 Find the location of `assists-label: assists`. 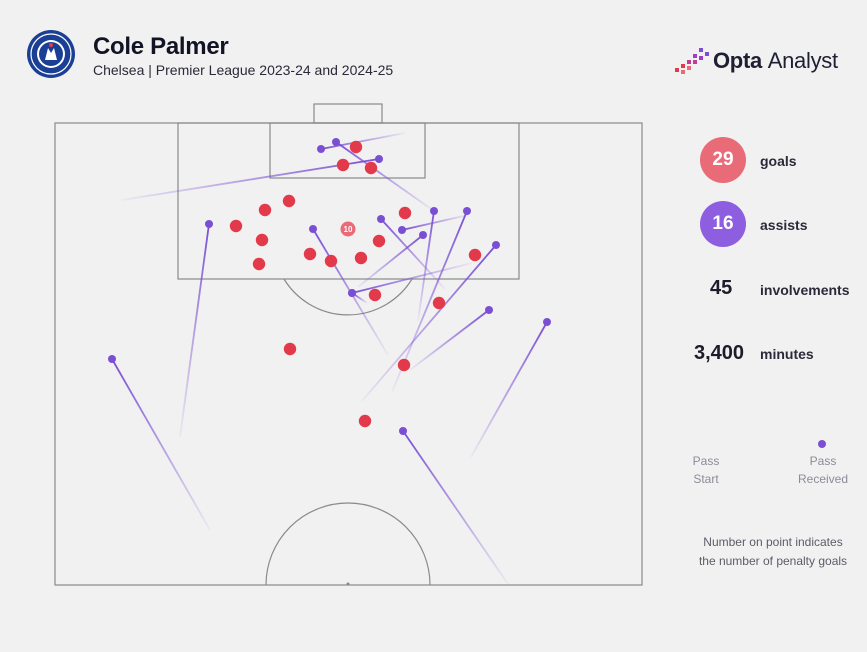

assists-label: assists is located at coordinates (784, 225).